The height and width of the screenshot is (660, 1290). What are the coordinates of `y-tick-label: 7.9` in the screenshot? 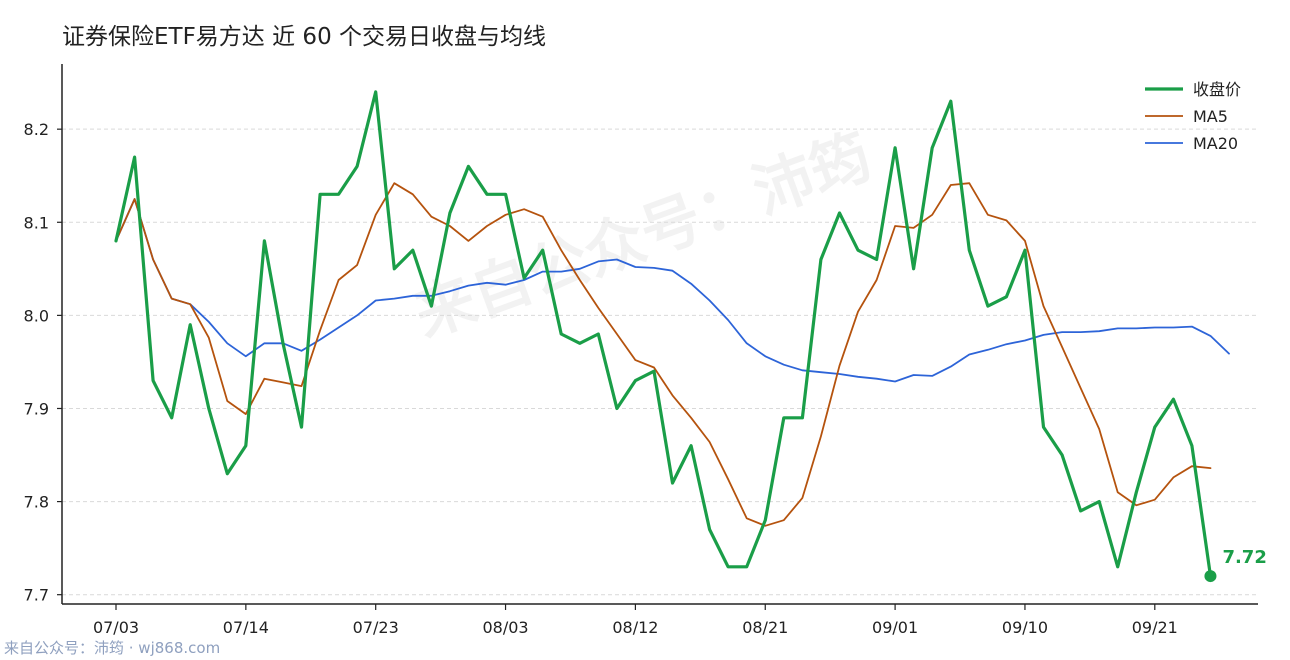 It's located at (36, 408).